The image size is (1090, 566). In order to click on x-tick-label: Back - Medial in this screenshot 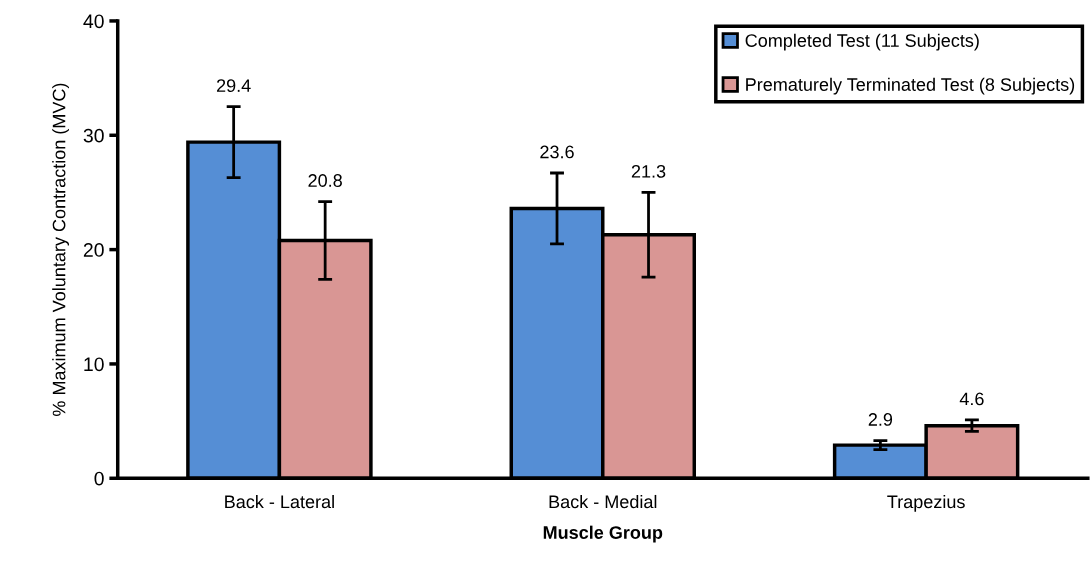, I will do `click(603, 501)`.